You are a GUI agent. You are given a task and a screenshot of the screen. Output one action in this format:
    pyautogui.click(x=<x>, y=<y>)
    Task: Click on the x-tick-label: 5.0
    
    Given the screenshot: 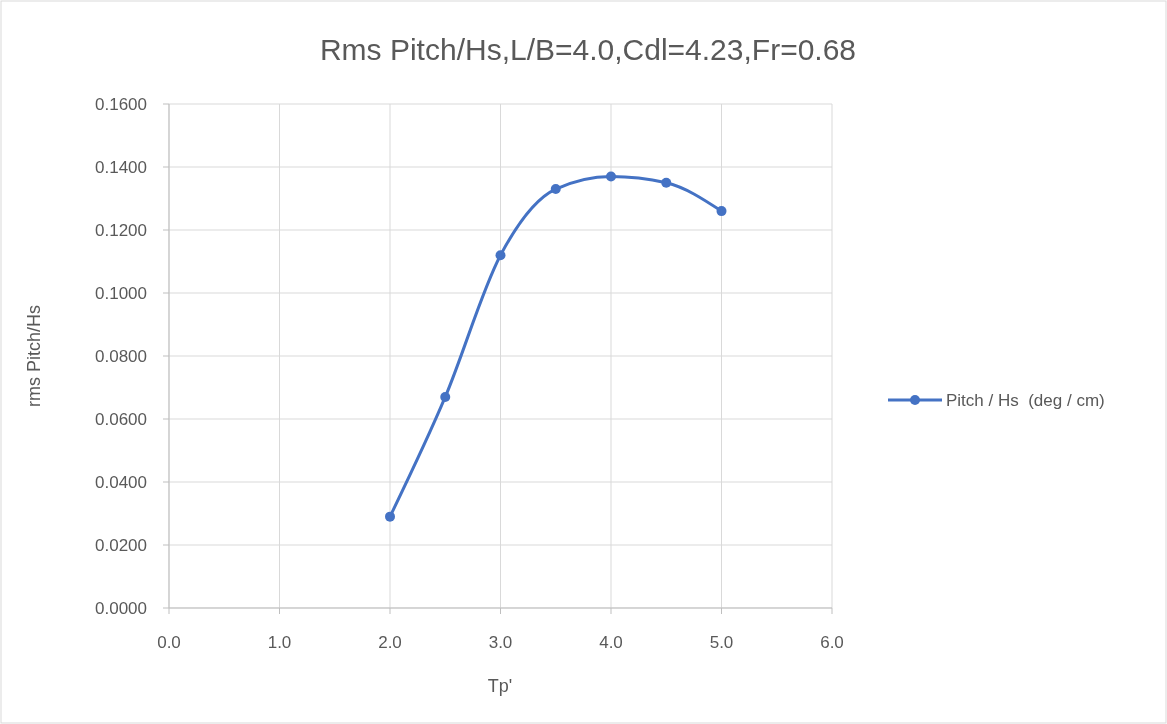 What is the action you would take?
    pyautogui.click(x=721, y=642)
    